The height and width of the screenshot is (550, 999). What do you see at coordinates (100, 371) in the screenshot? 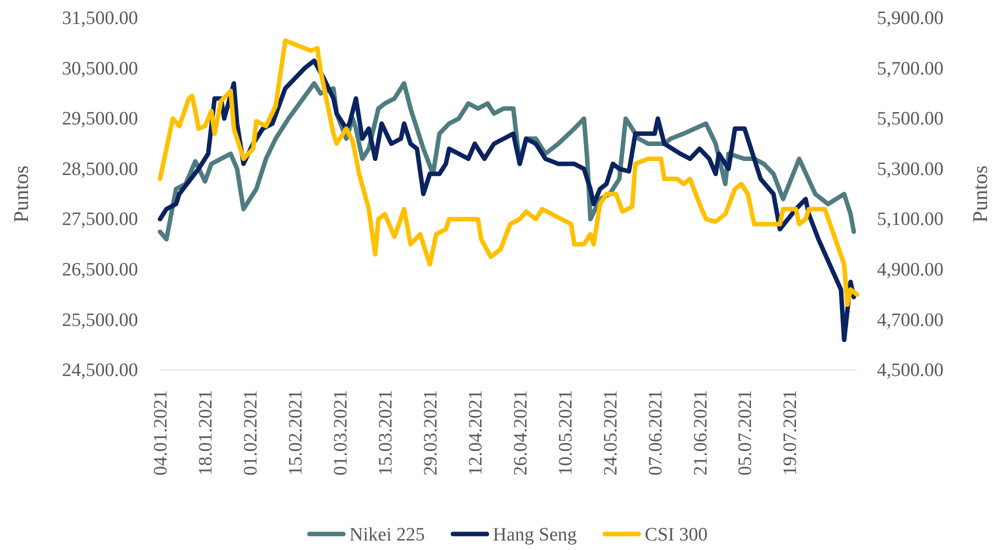
I see `y-tick-label: 24,500.00` at bounding box center [100, 371].